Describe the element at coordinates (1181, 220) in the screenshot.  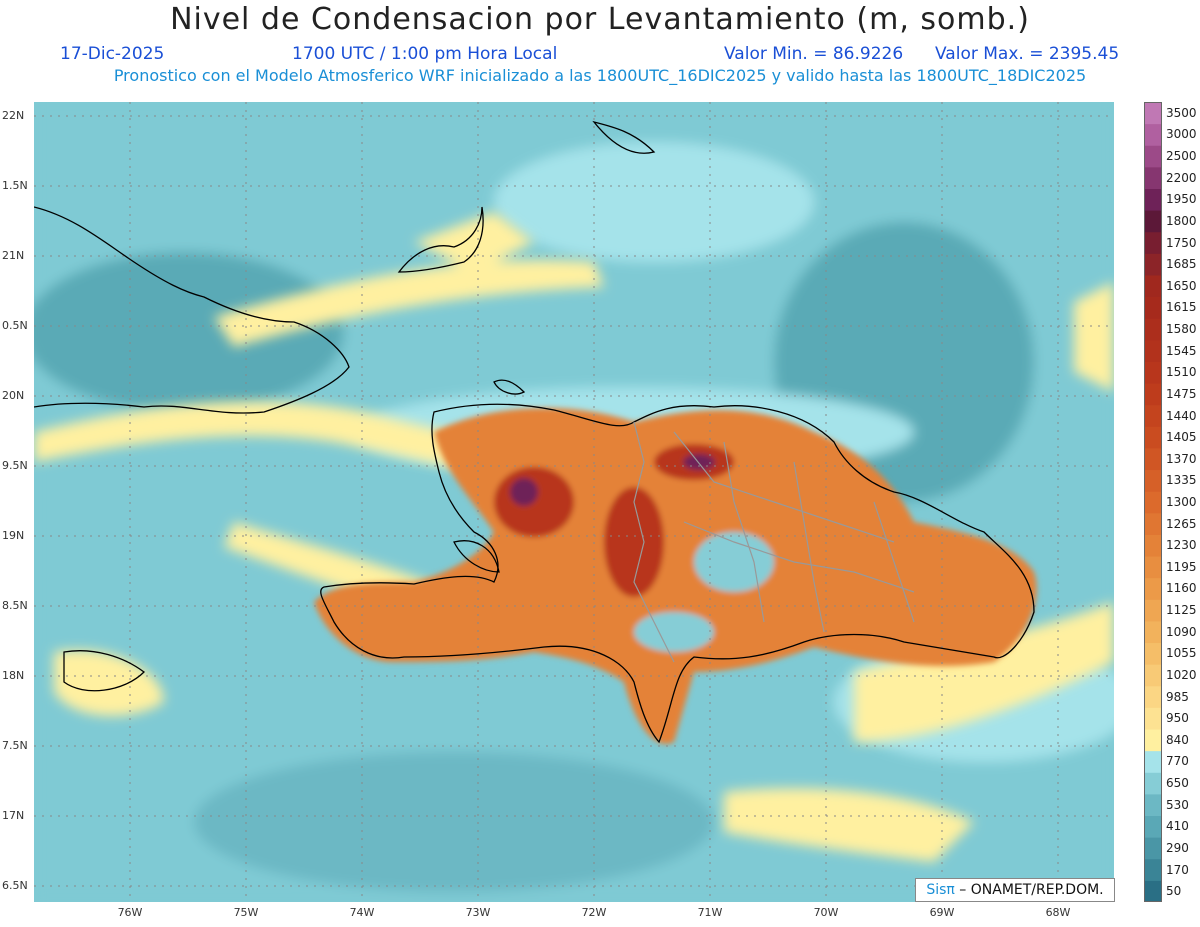
I see `colorbar-level-label: 1800` at that location.